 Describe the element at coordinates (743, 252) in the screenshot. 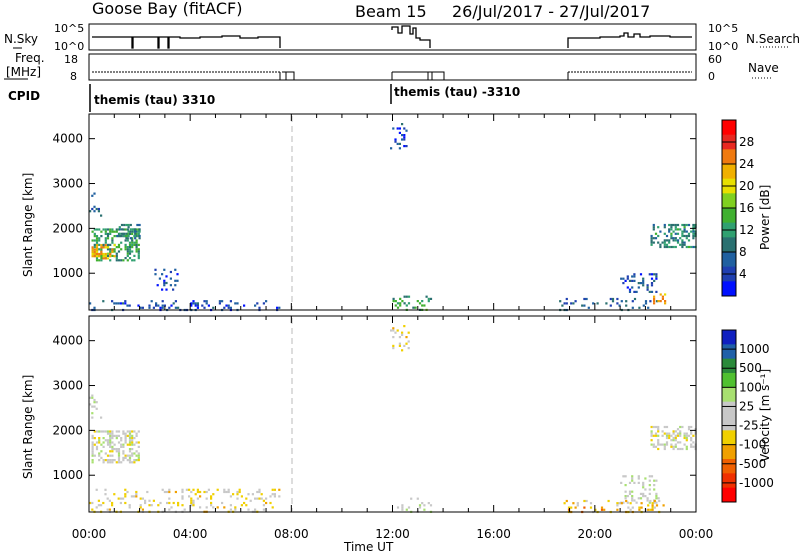

I see `colorbar-tick-label: 8` at that location.